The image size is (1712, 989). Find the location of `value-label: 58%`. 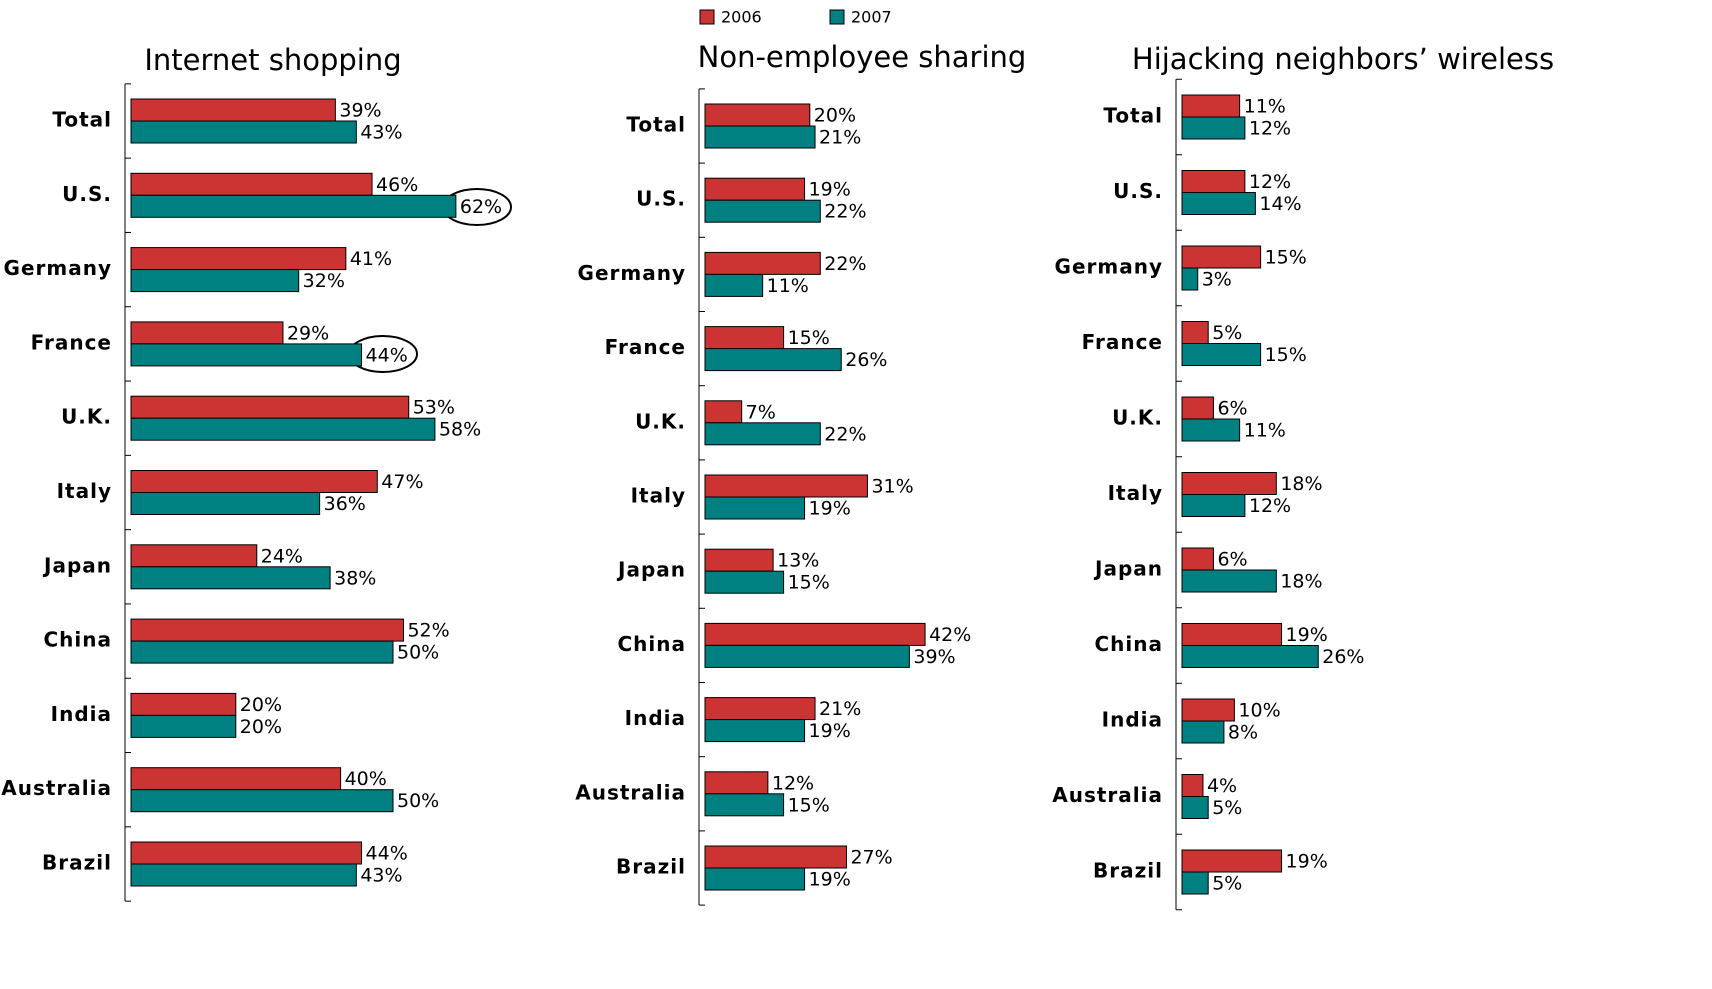

value-label: 58% is located at coordinates (460, 430).